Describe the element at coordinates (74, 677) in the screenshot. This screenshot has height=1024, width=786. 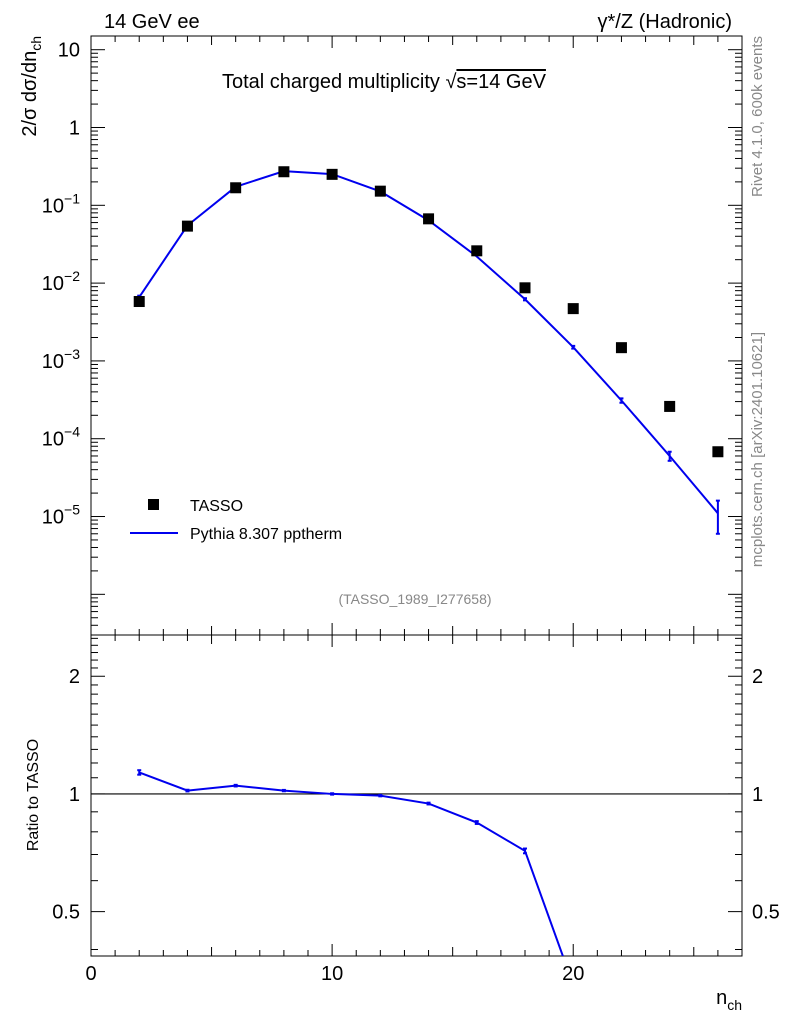
I see `bottom-y-tick-label: 2` at that location.